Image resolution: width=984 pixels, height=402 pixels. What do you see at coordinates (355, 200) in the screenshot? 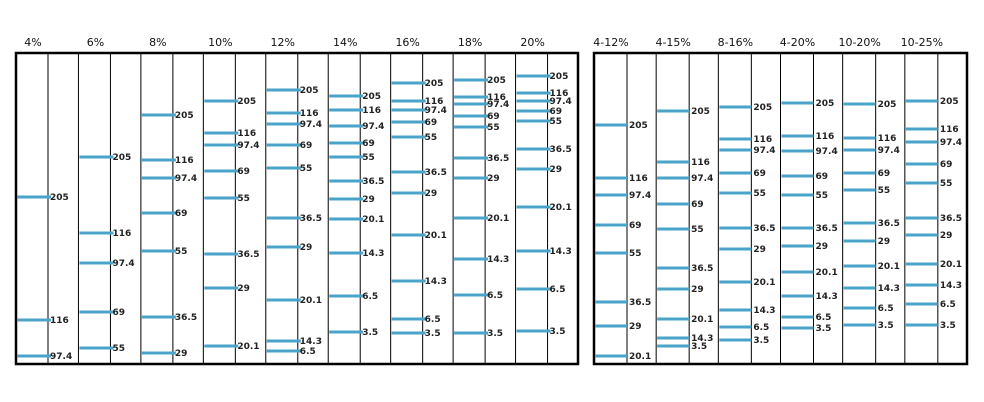
I see `gel-lane: 14% 205 116 97.4 69 55 36.5 29 20.1 14.3 6.5 3.5` at bounding box center [355, 200].